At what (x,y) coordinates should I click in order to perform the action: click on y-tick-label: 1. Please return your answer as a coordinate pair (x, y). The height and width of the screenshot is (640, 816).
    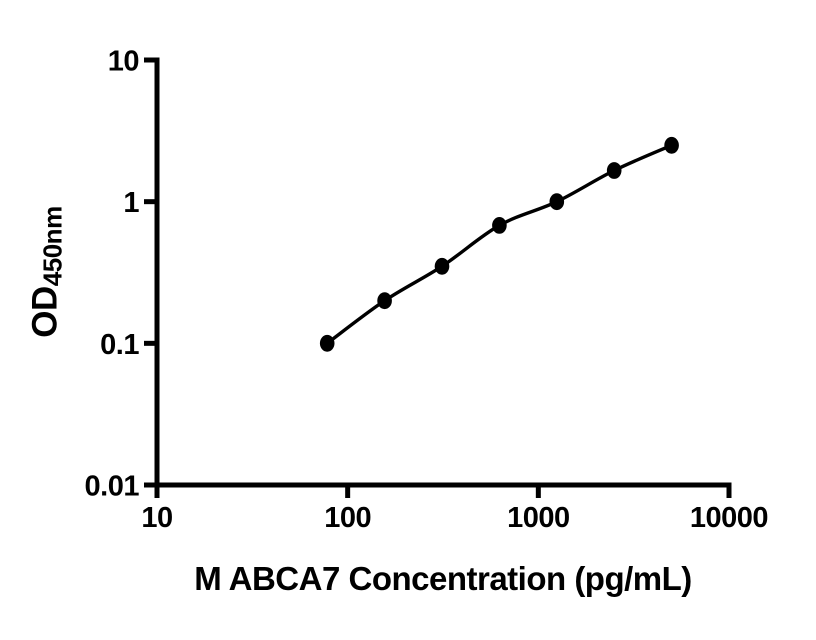
    Looking at the image, I should click on (131, 203).